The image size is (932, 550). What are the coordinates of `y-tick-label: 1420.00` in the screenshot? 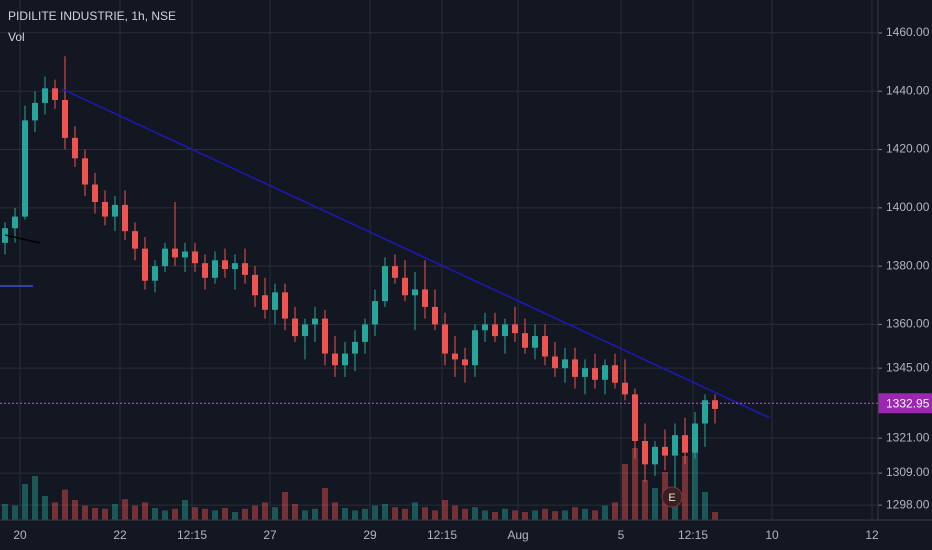 It's located at (908, 149).